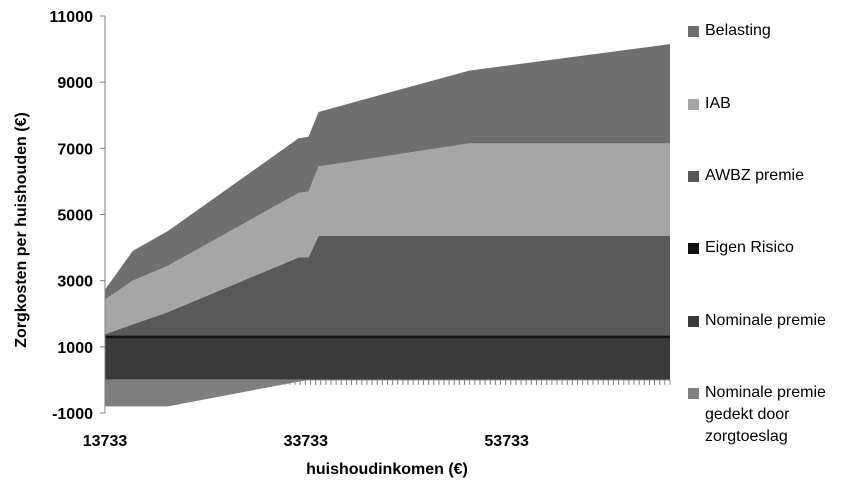 The height and width of the screenshot is (487, 856). I want to click on y-tick-label: 3000, so click(75, 282).